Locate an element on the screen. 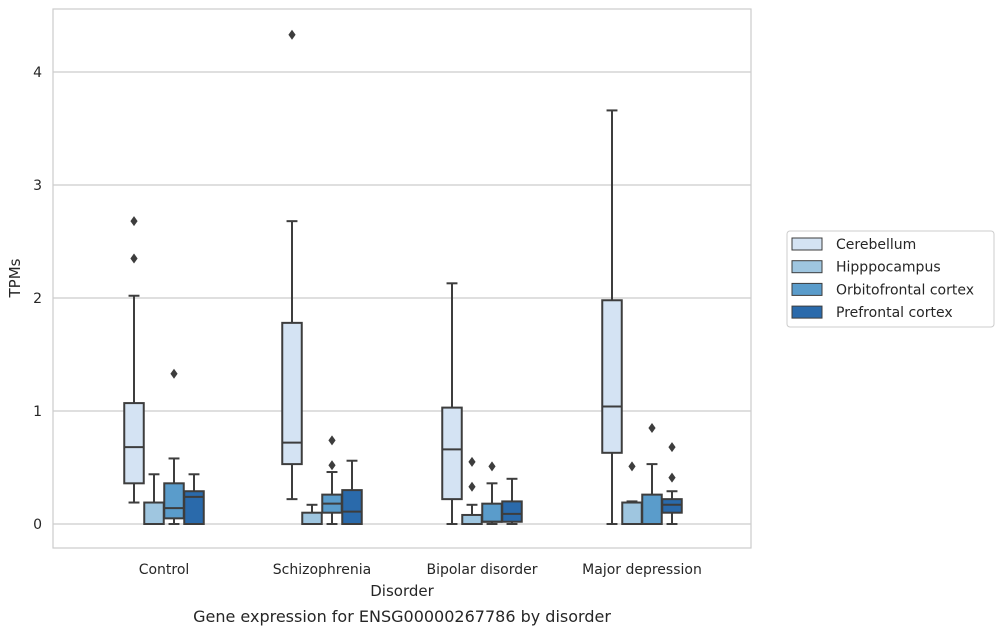 This screenshot has width=1003, height=634. y-axis-label: TPMs is located at coordinates (15, 278).